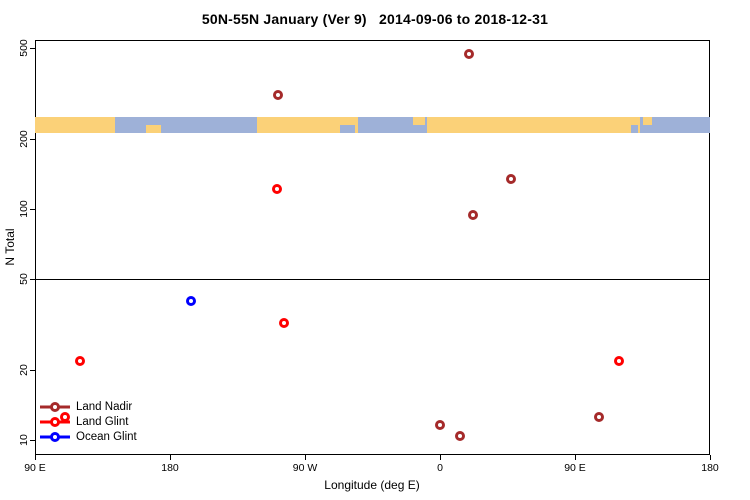  I want to click on y-tick-label: 500, so click(24, 47).